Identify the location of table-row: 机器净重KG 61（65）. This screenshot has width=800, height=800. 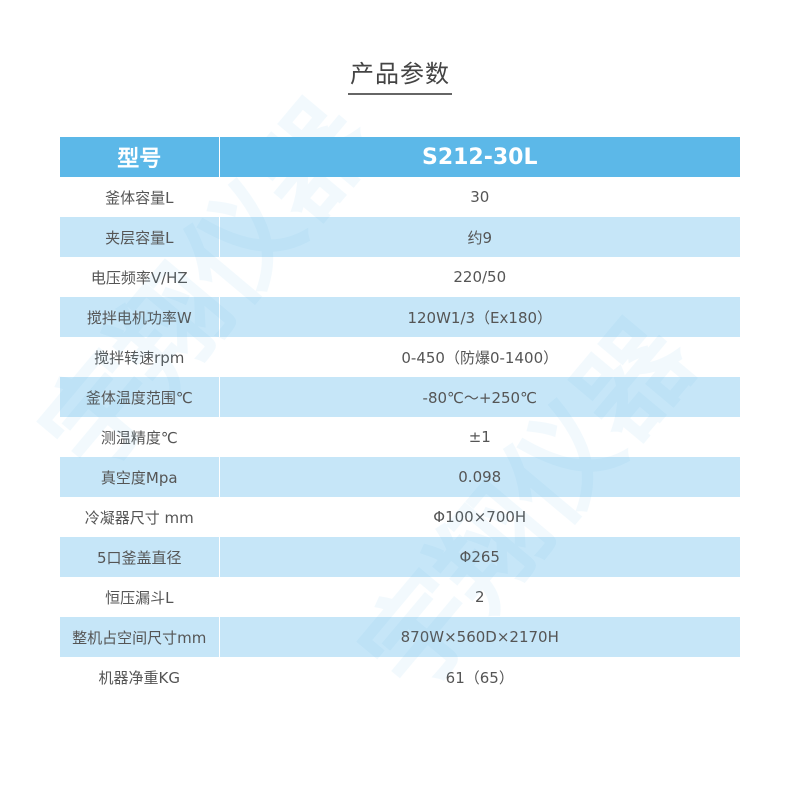
(400, 677).